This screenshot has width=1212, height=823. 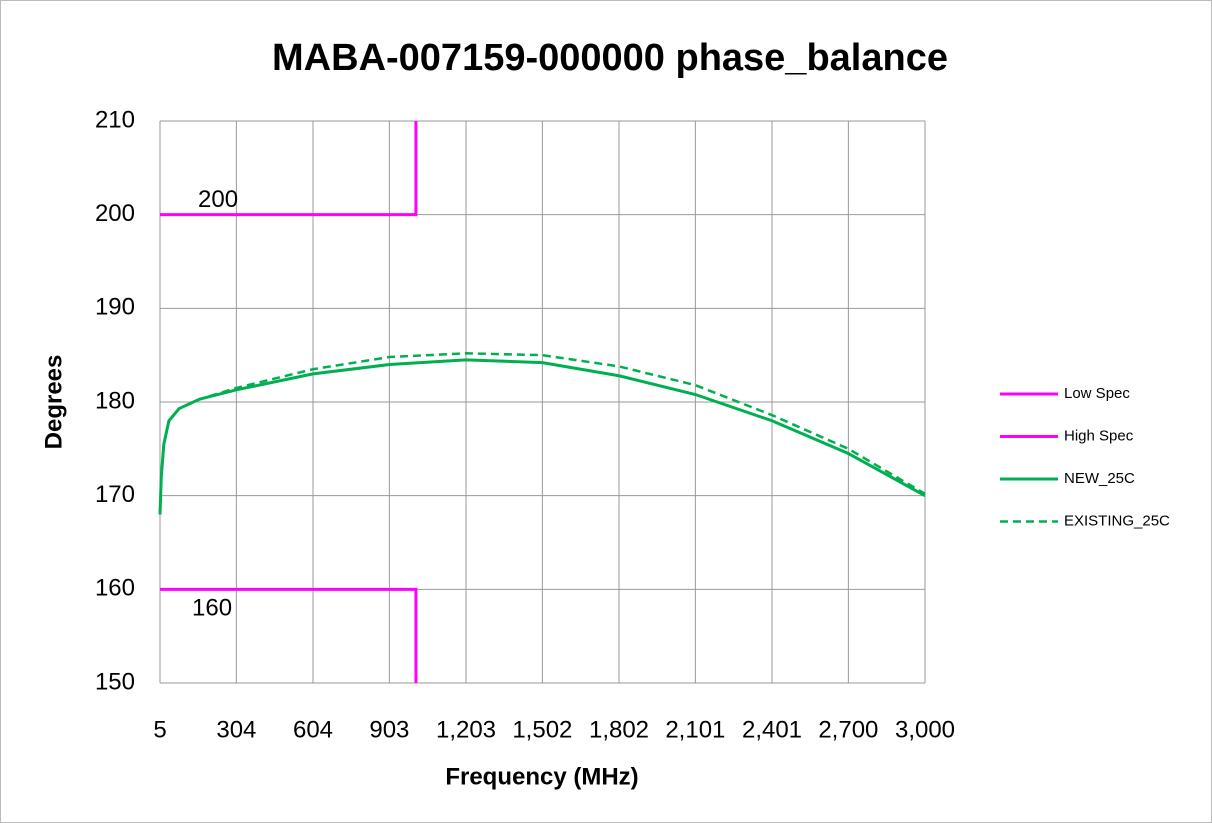 What do you see at coordinates (53, 402) in the screenshot?
I see `y-axis-label: Degrees` at bounding box center [53, 402].